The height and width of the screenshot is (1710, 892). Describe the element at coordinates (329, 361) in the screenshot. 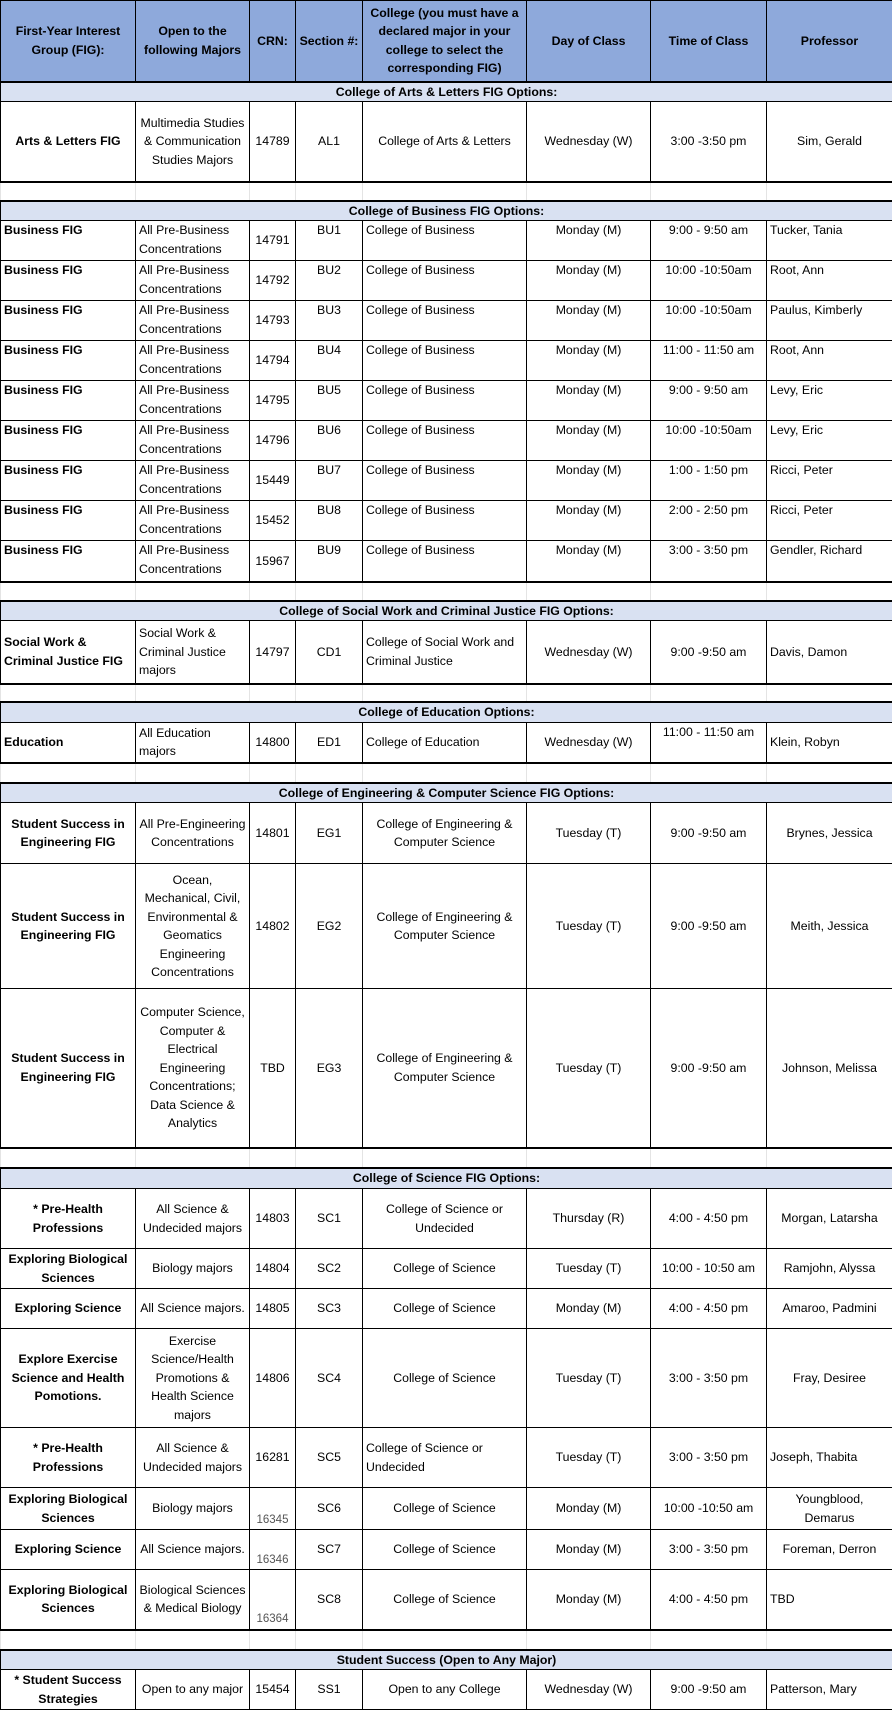

I see `section-number-cell: BU4` at that location.